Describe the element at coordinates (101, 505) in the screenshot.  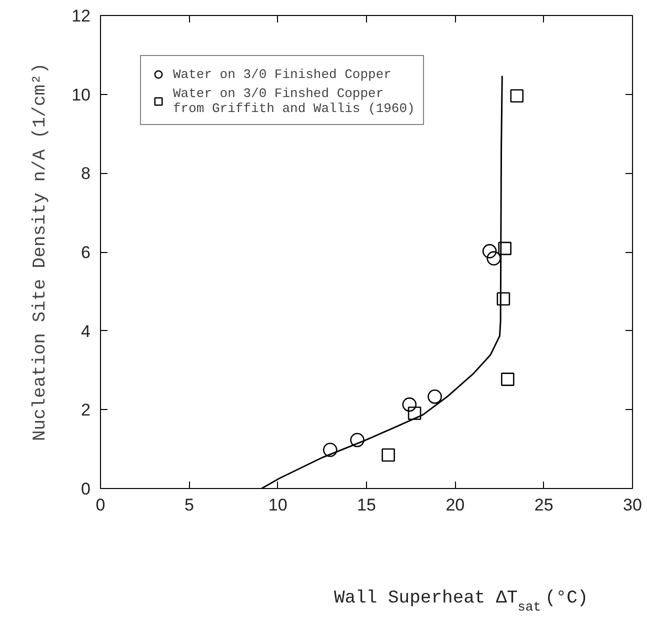
I see `x-tick-label: 0` at that location.